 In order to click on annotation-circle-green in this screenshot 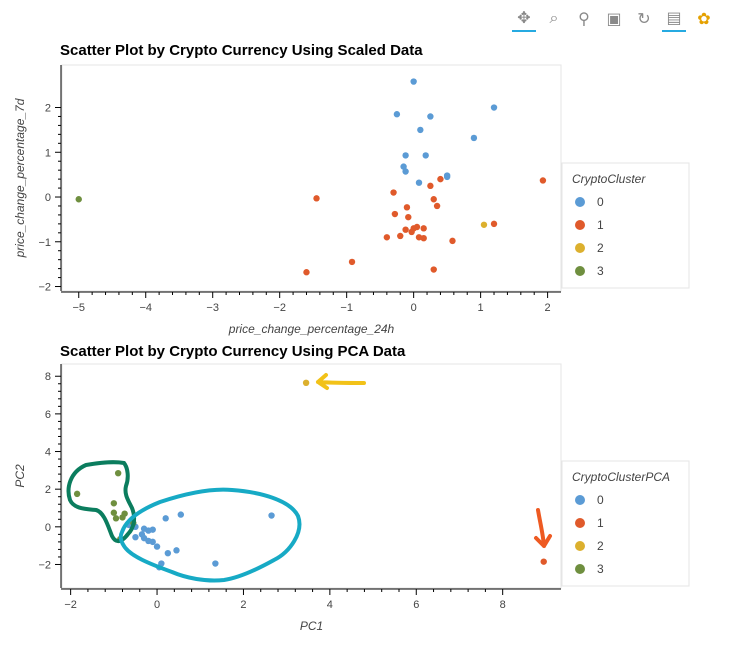, I will do `click(101, 501)`.